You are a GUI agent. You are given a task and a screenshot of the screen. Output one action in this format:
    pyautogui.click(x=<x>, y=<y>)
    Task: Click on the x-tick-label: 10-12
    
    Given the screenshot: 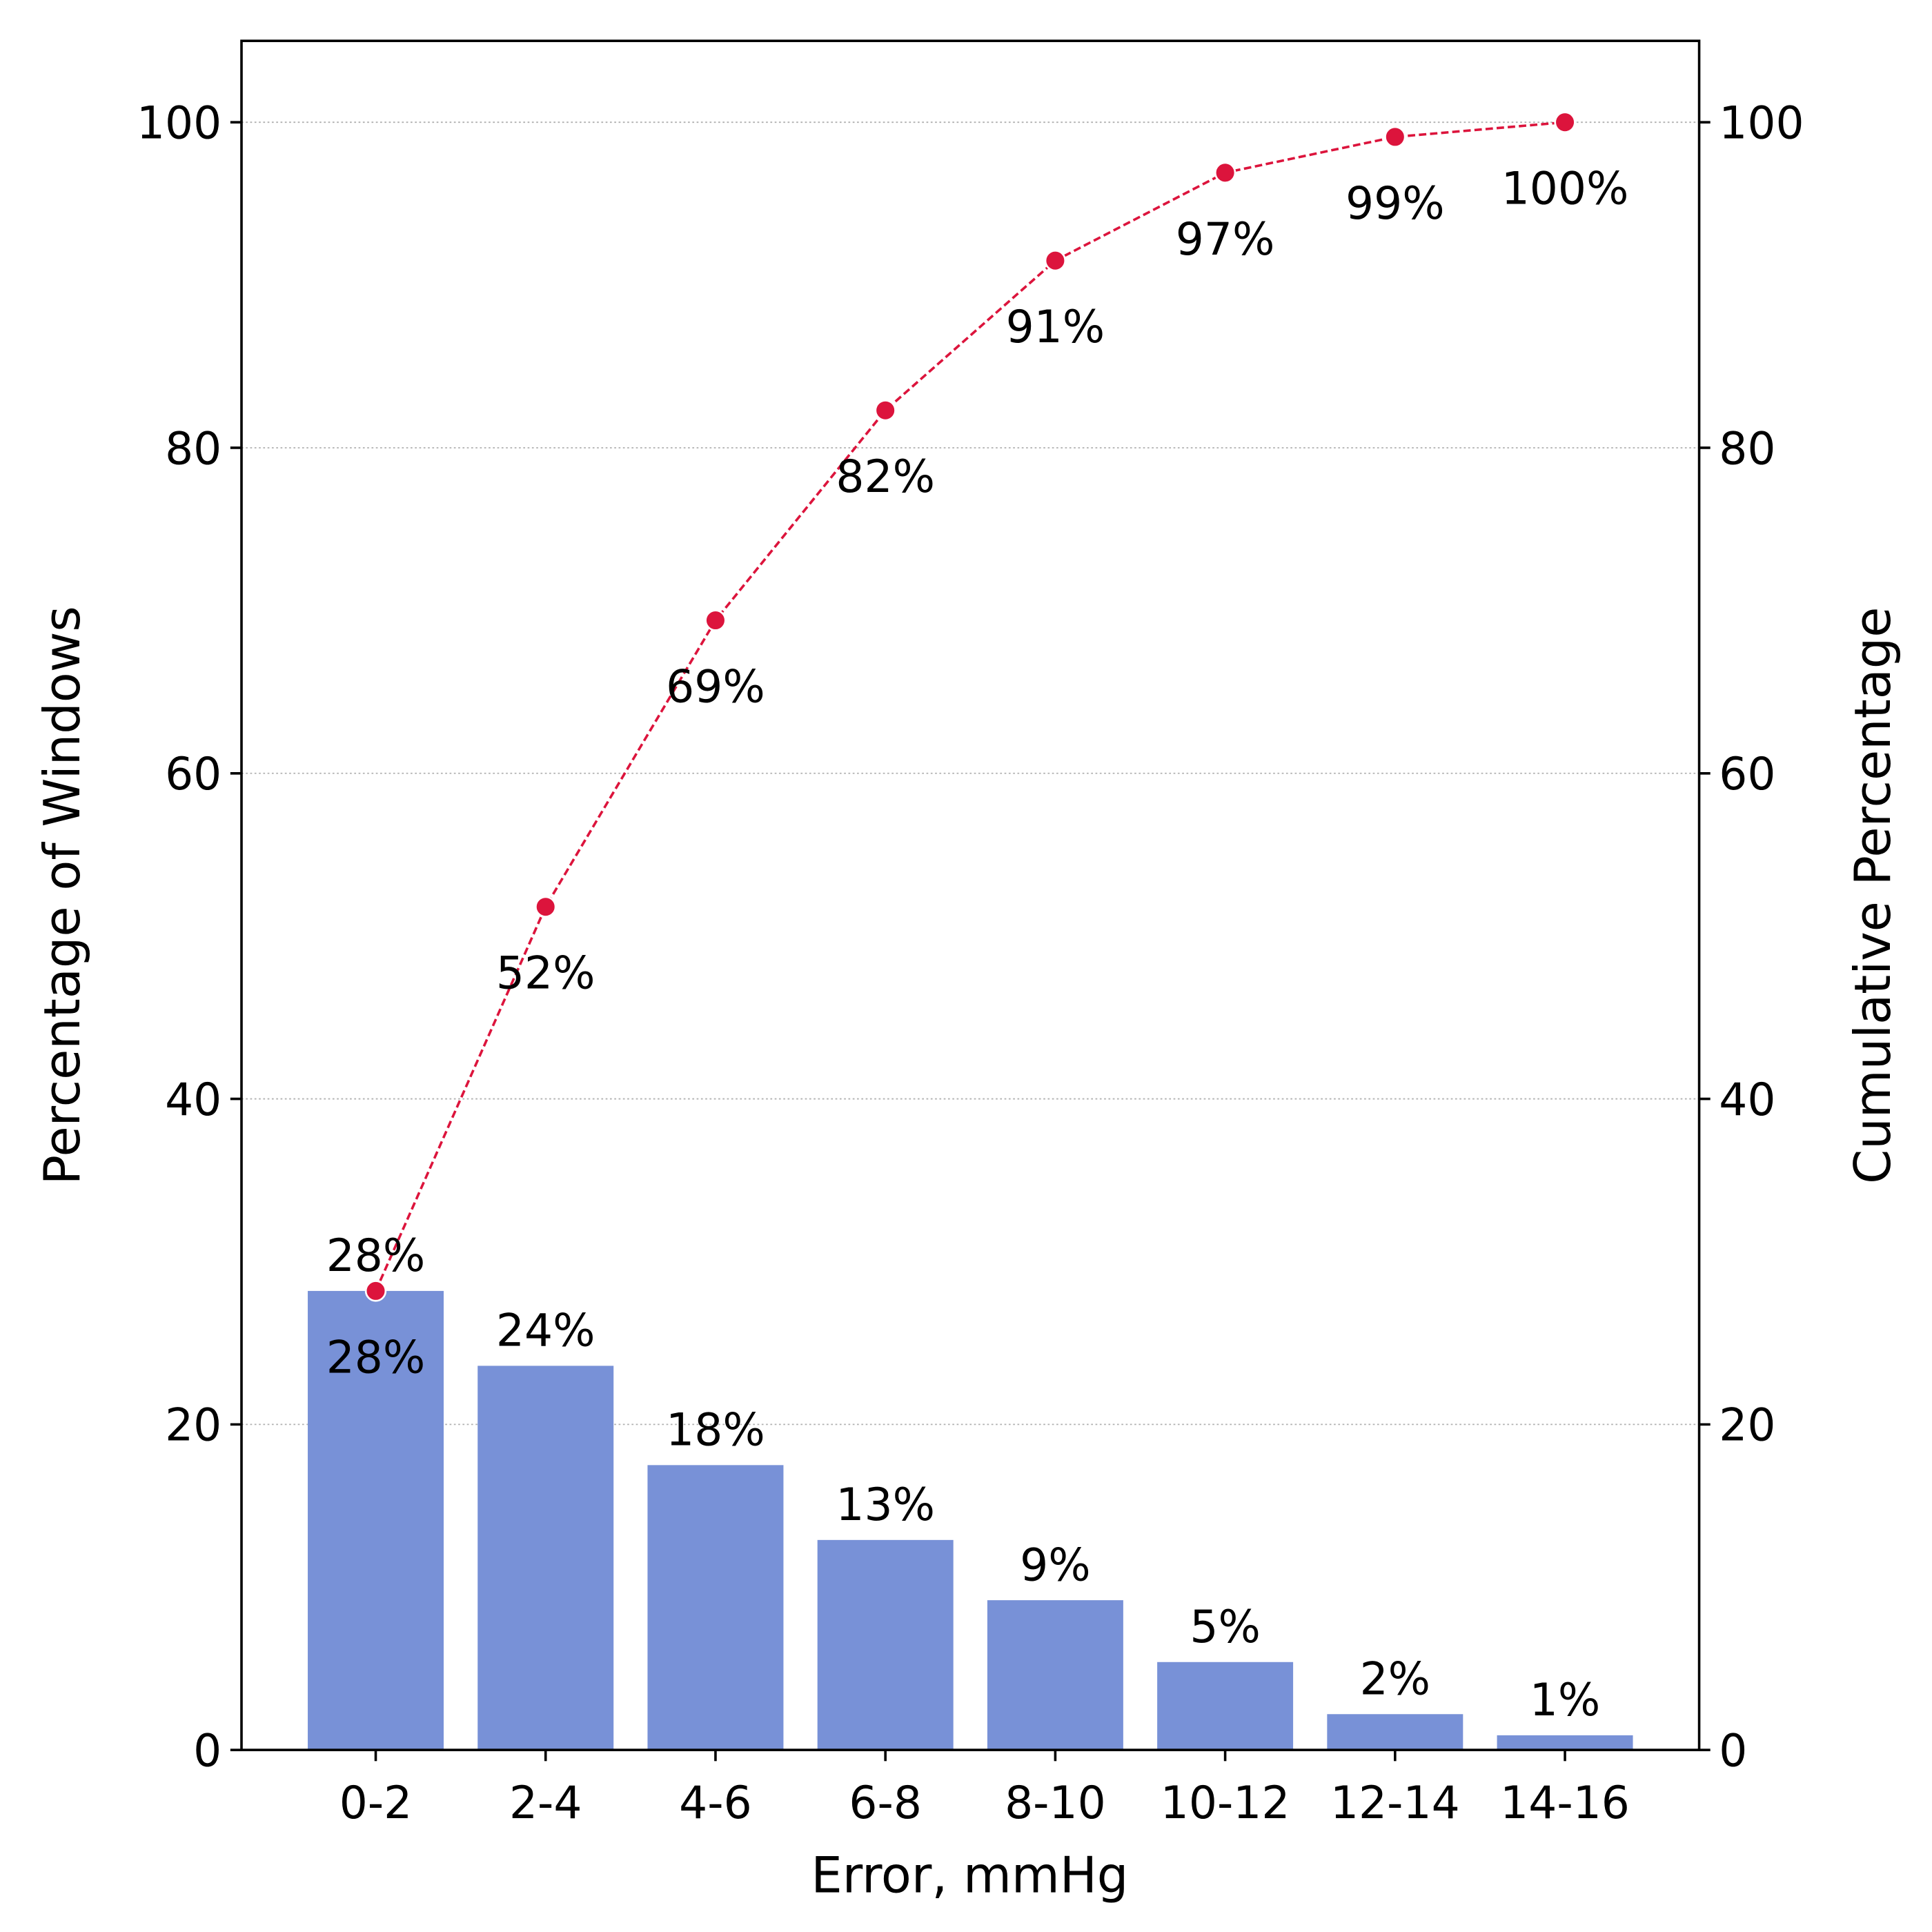 What is the action you would take?
    pyautogui.click(x=1225, y=1803)
    